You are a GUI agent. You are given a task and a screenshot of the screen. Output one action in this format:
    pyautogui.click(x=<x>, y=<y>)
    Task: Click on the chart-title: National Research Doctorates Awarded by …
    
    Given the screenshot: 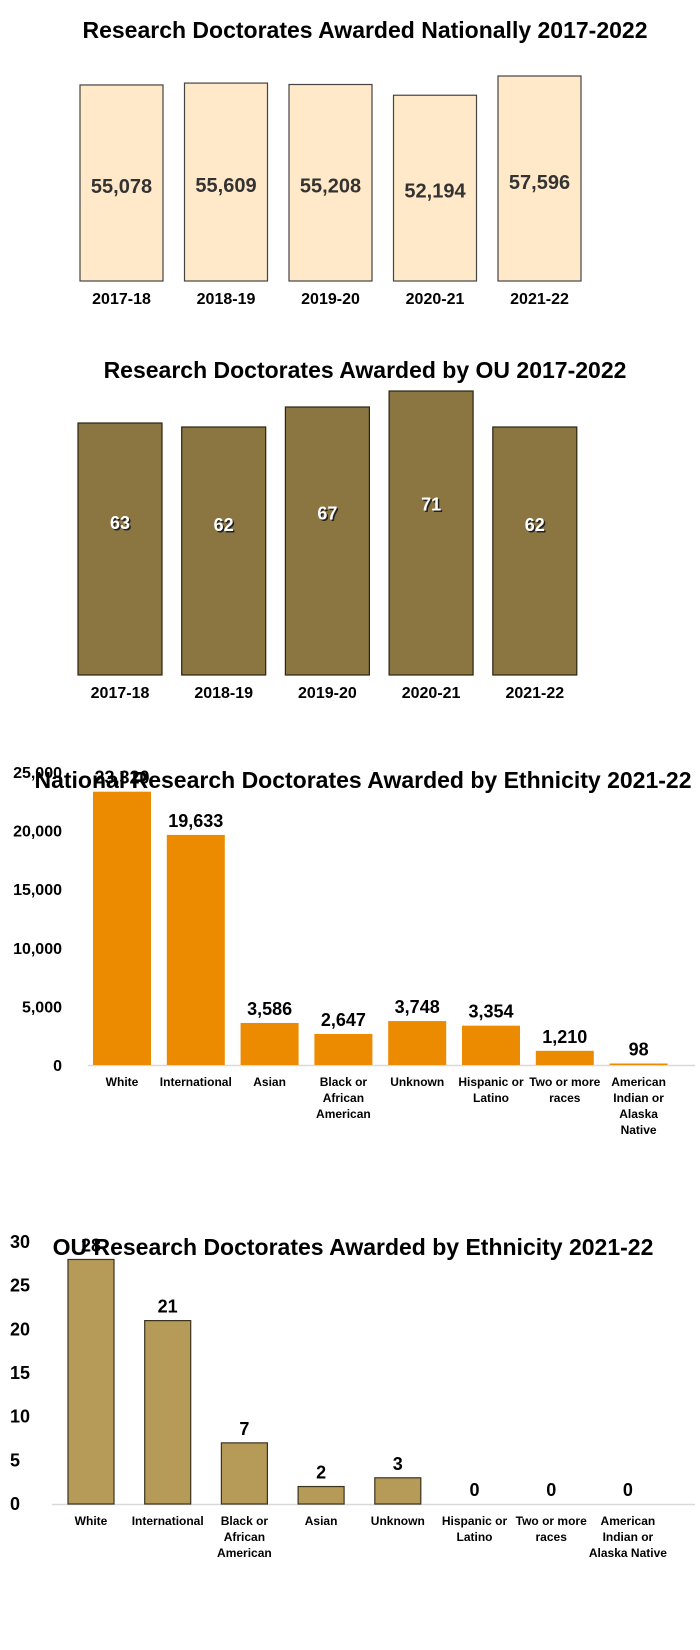 What is the action you would take?
    pyautogui.click(x=362, y=780)
    